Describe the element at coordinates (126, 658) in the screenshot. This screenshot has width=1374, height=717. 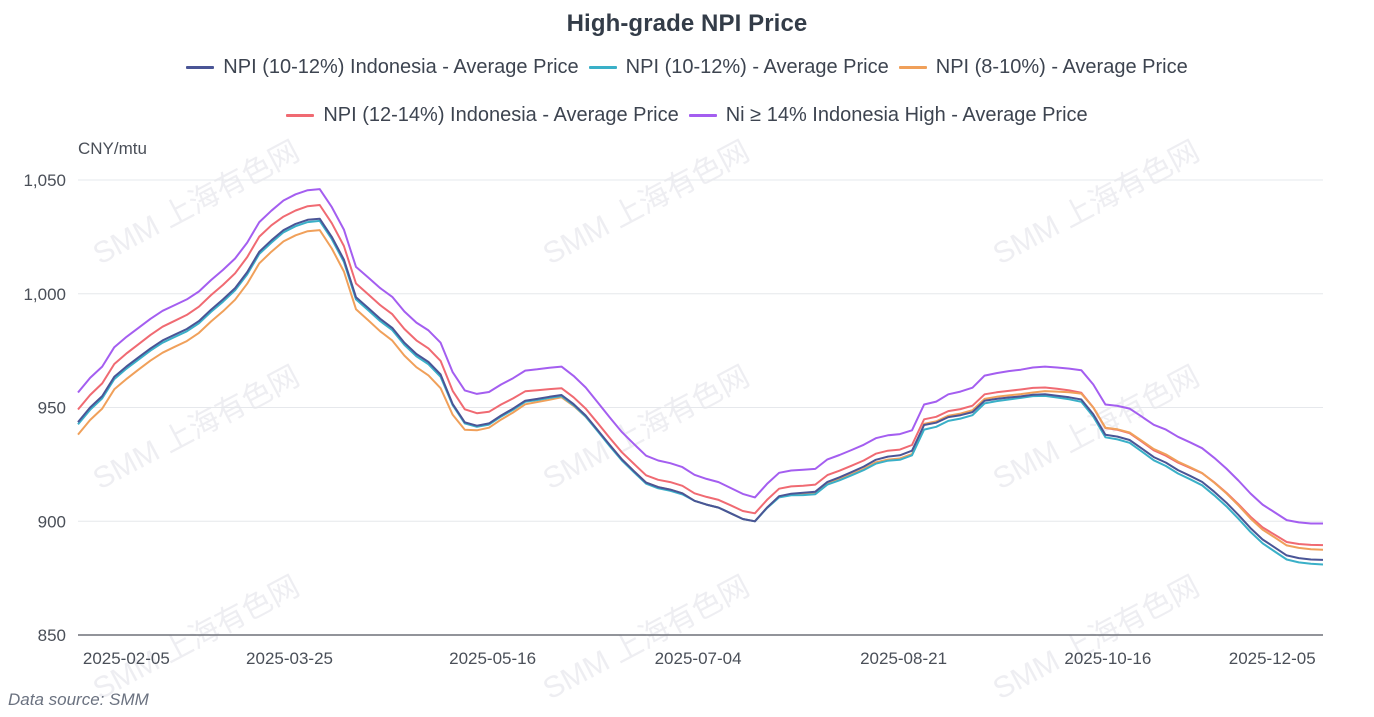
I see `x-tick-label: 2025-02-05` at that location.